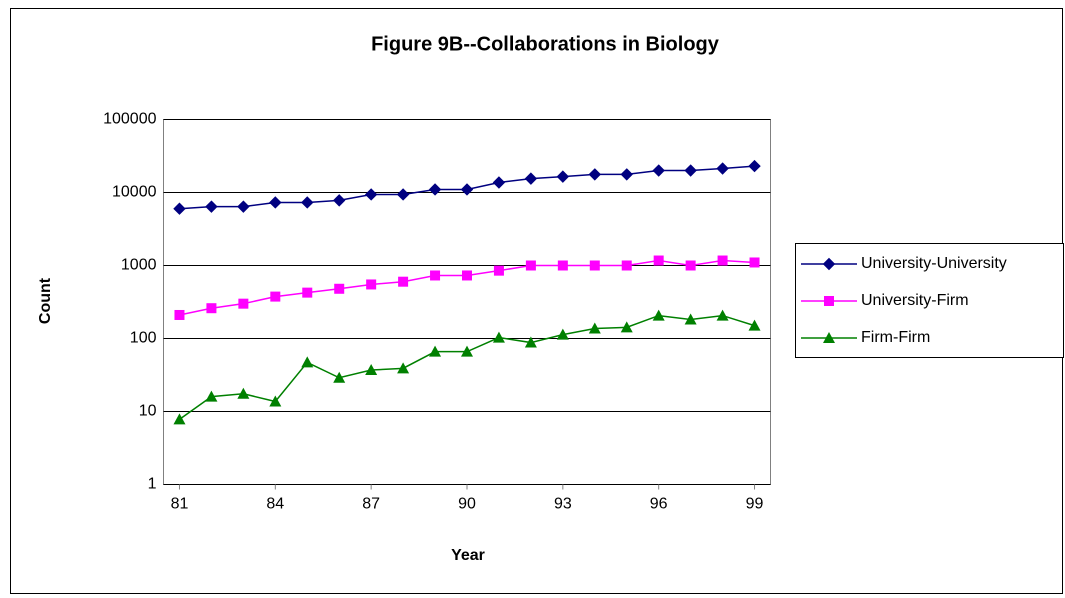  What do you see at coordinates (129, 119) in the screenshot?
I see `y-tick-label: 100000` at bounding box center [129, 119].